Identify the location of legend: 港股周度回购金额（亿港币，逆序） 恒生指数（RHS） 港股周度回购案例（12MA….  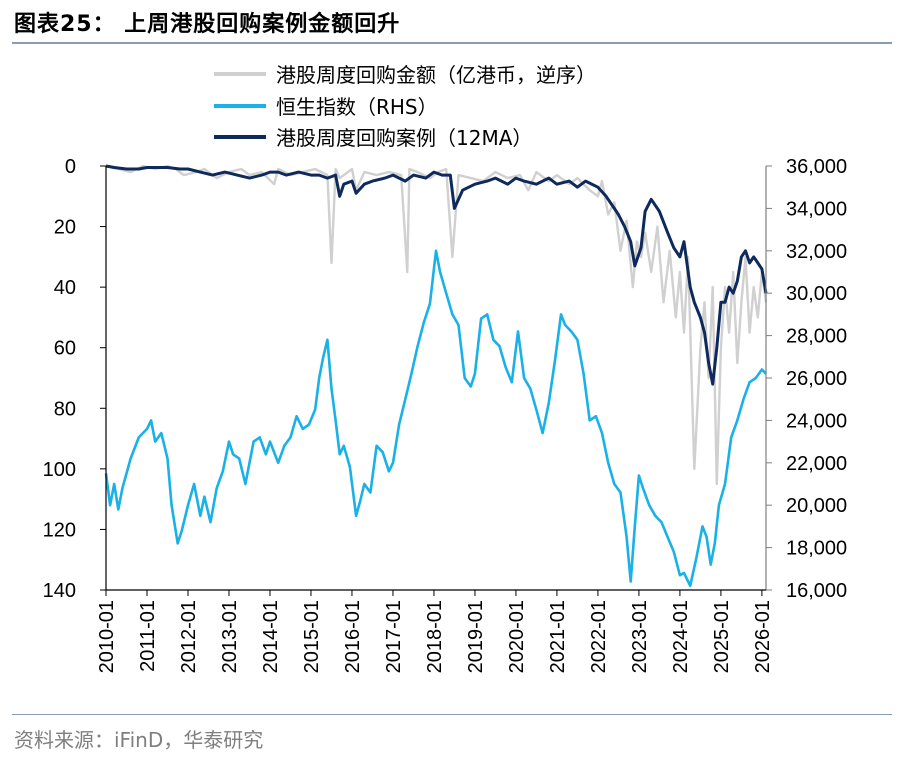
(405, 106).